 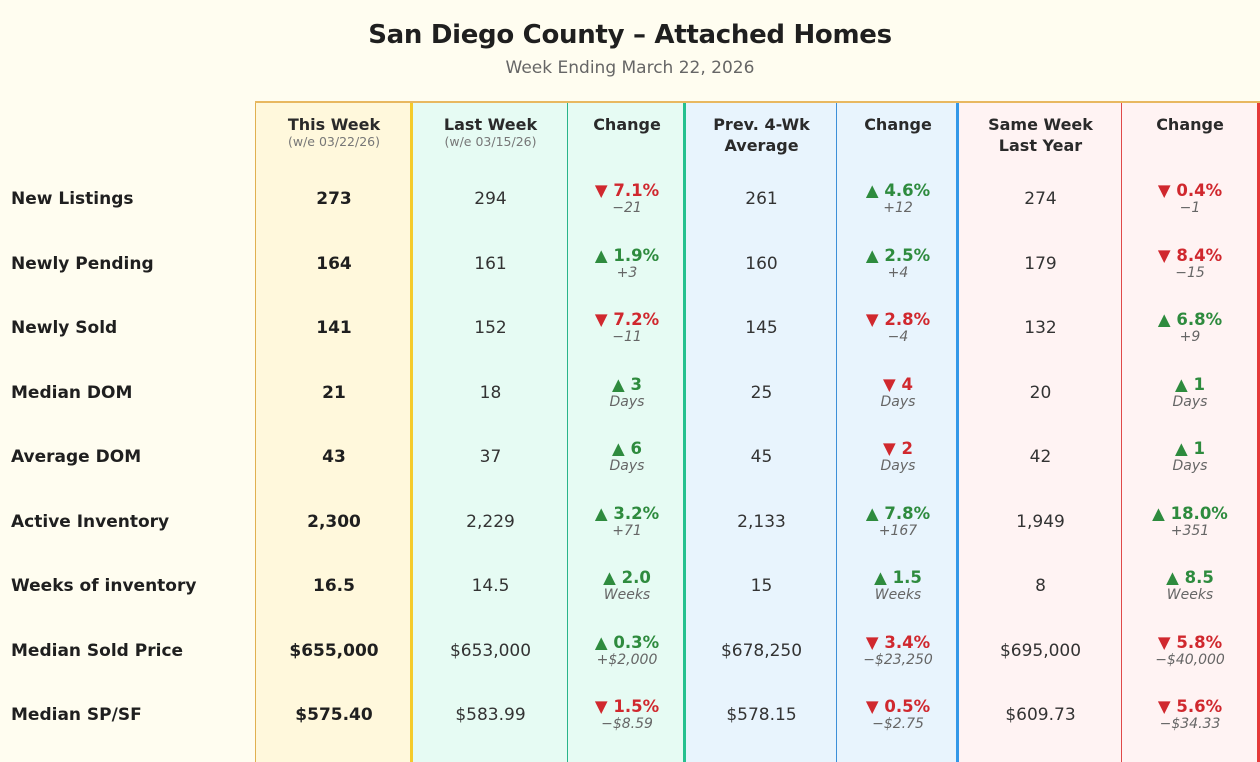 I want to click on prev-4wk-value: 261, so click(x=761, y=199).